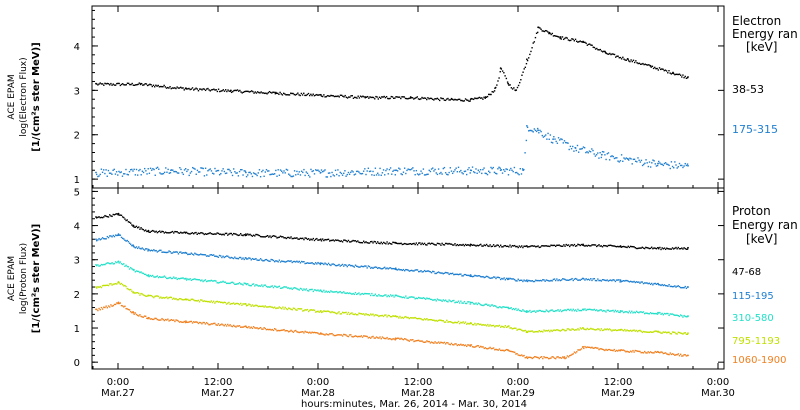 This screenshot has width=800, height=410. Describe the element at coordinates (756, 341) in the screenshot. I see `legend-entry: 795-1193` at that location.